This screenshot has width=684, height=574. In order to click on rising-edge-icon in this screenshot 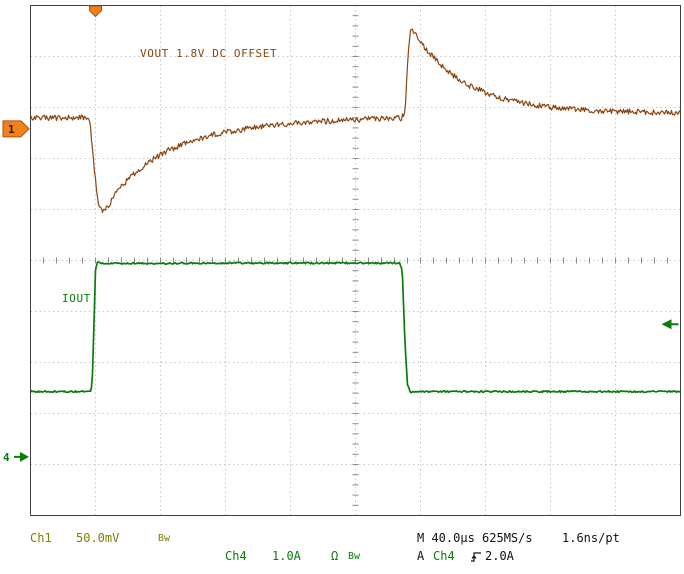, I will do `click(476, 557)`.